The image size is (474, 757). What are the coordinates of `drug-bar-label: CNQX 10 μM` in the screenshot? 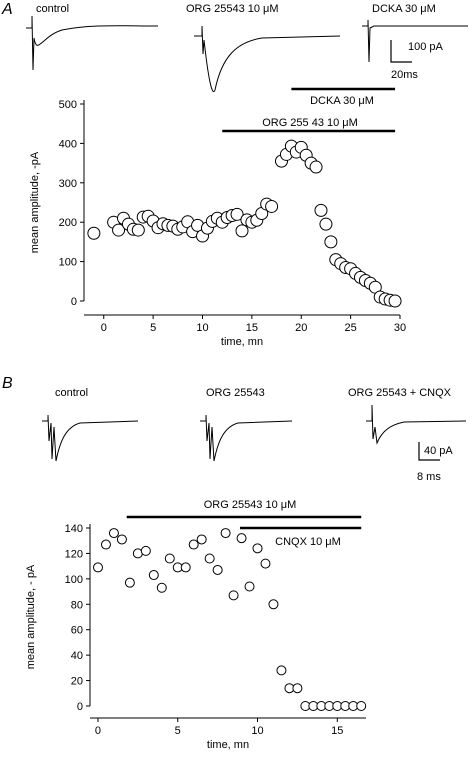 It's located at (308, 542).